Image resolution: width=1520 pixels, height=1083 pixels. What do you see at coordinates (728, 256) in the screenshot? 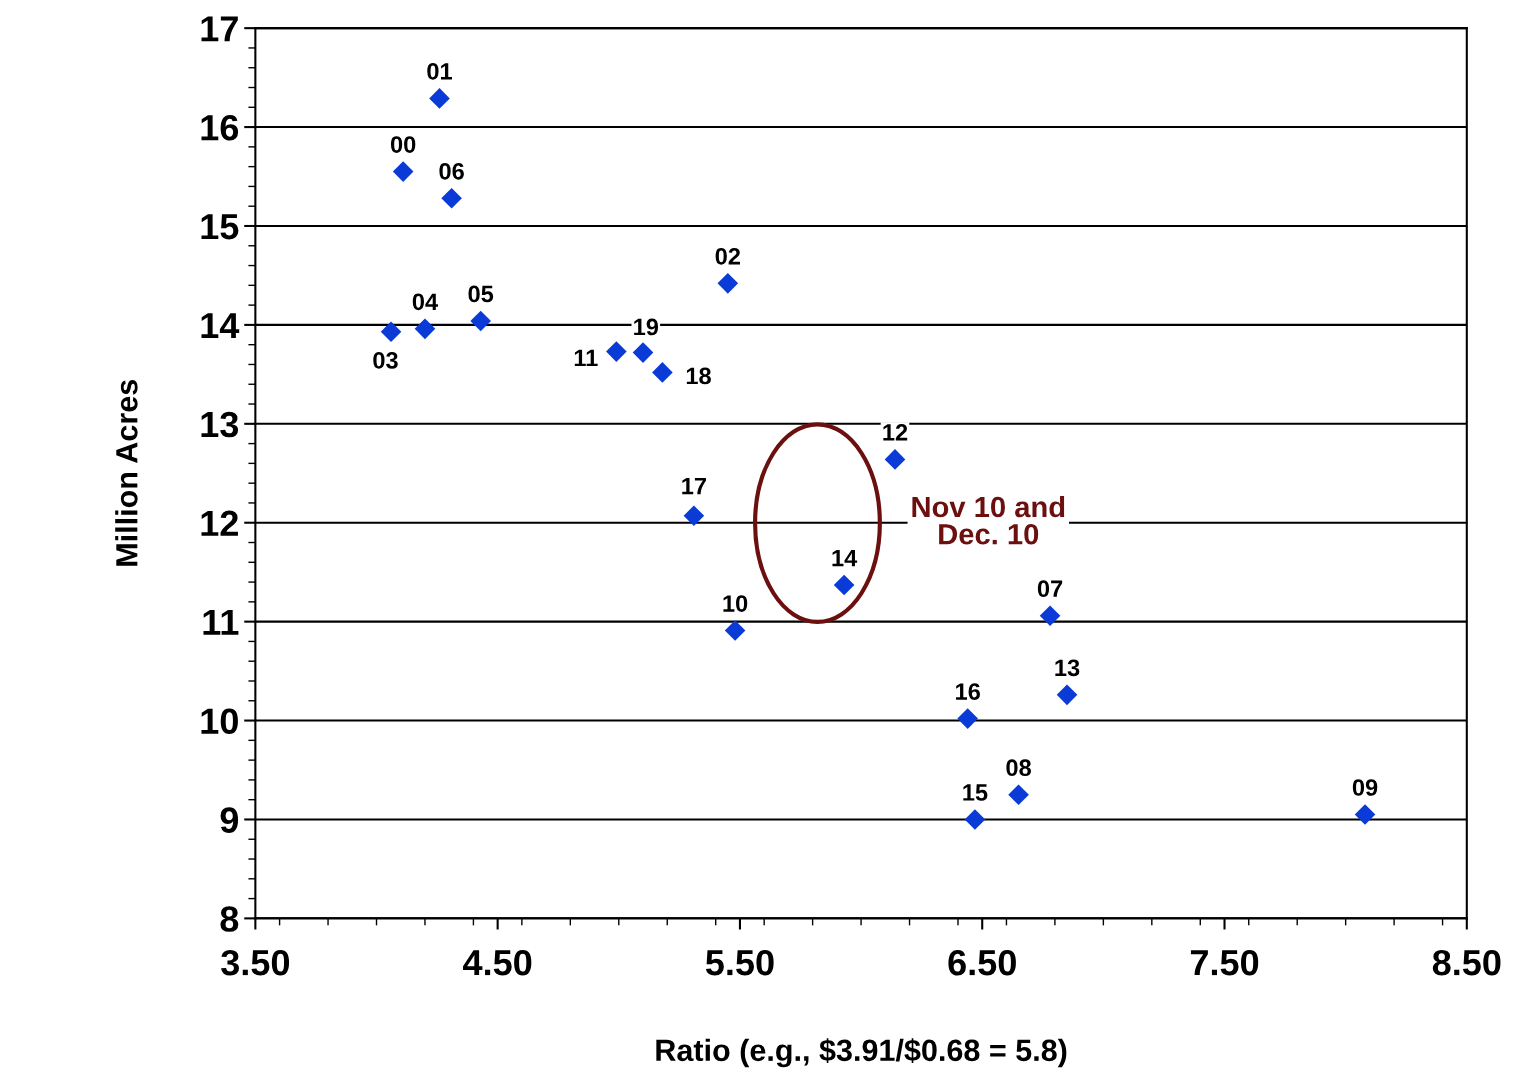
I see `annotation: 02` at bounding box center [728, 256].